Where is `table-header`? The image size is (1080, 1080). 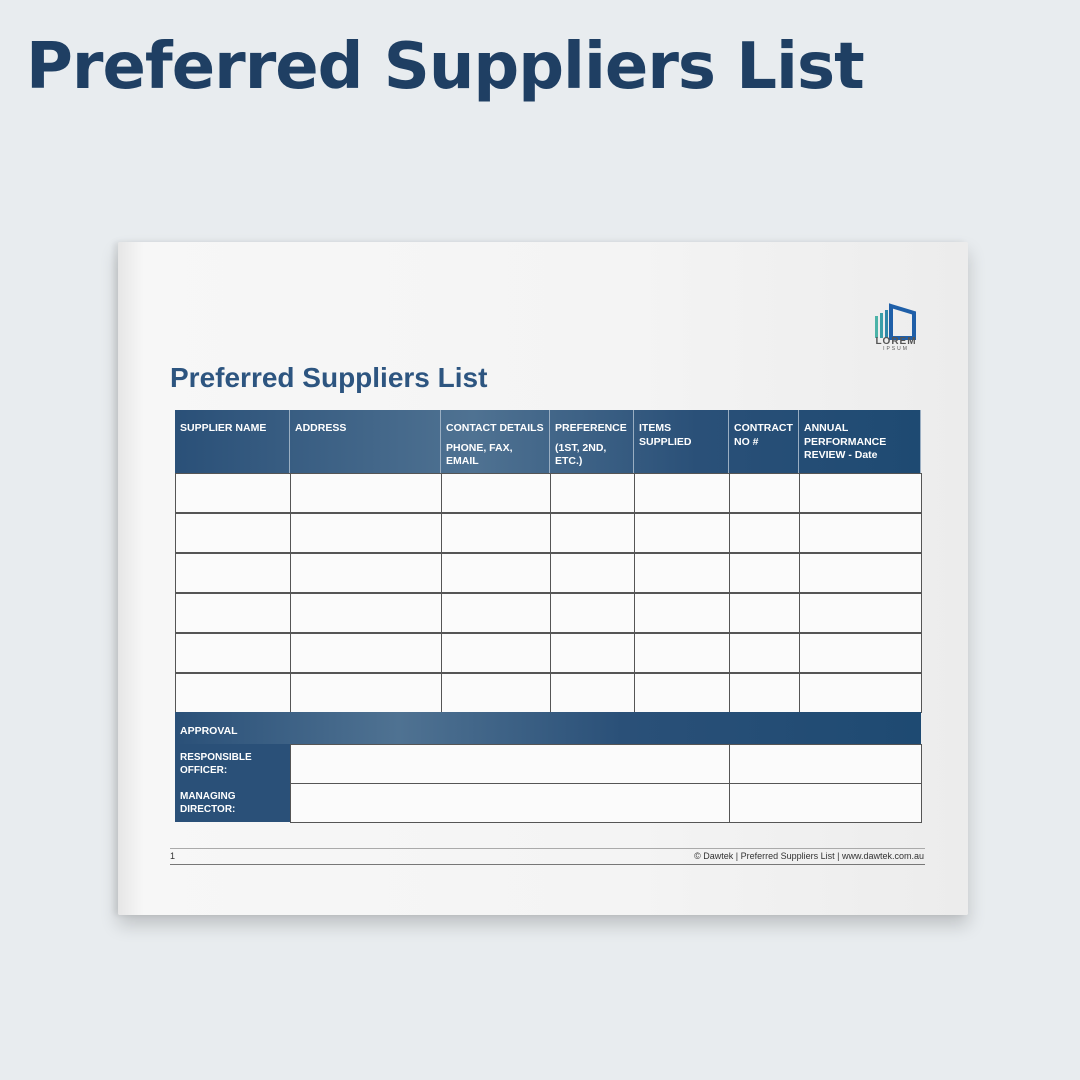 table-header is located at coordinates (548, 441).